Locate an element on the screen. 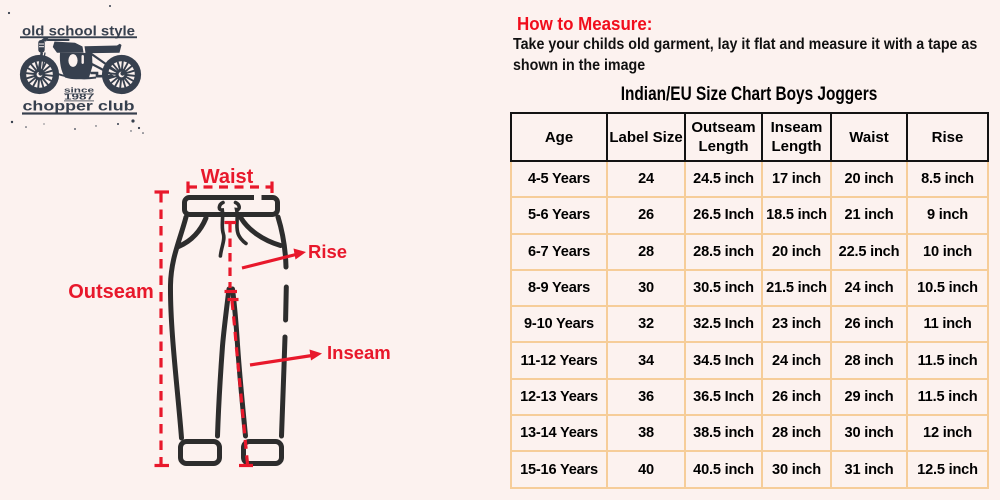 The height and width of the screenshot is (500, 1000). svg-text: Inseam is located at coordinates (359, 352).